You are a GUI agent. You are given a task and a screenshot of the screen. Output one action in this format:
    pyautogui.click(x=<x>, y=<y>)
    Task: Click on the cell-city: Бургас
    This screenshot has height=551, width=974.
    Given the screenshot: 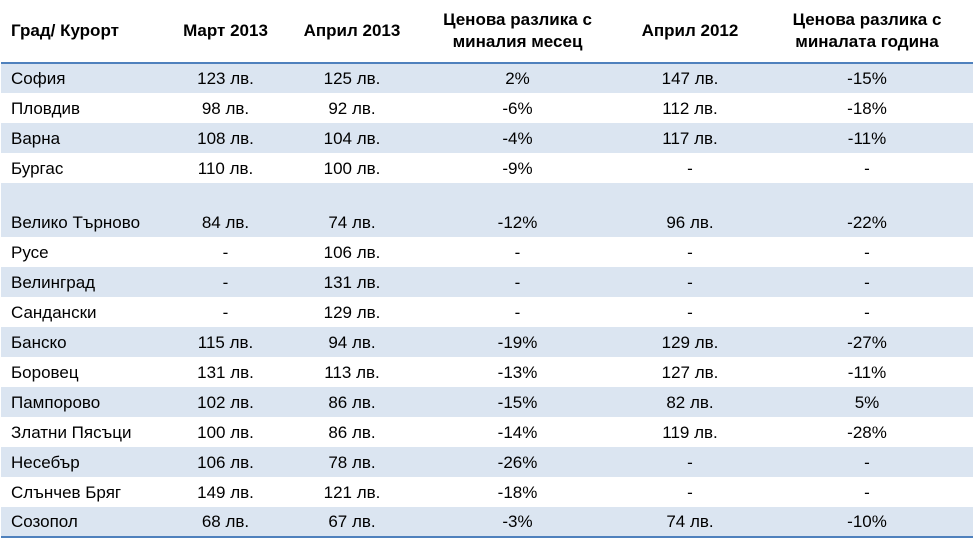 What is the action you would take?
    pyautogui.click(x=37, y=168)
    